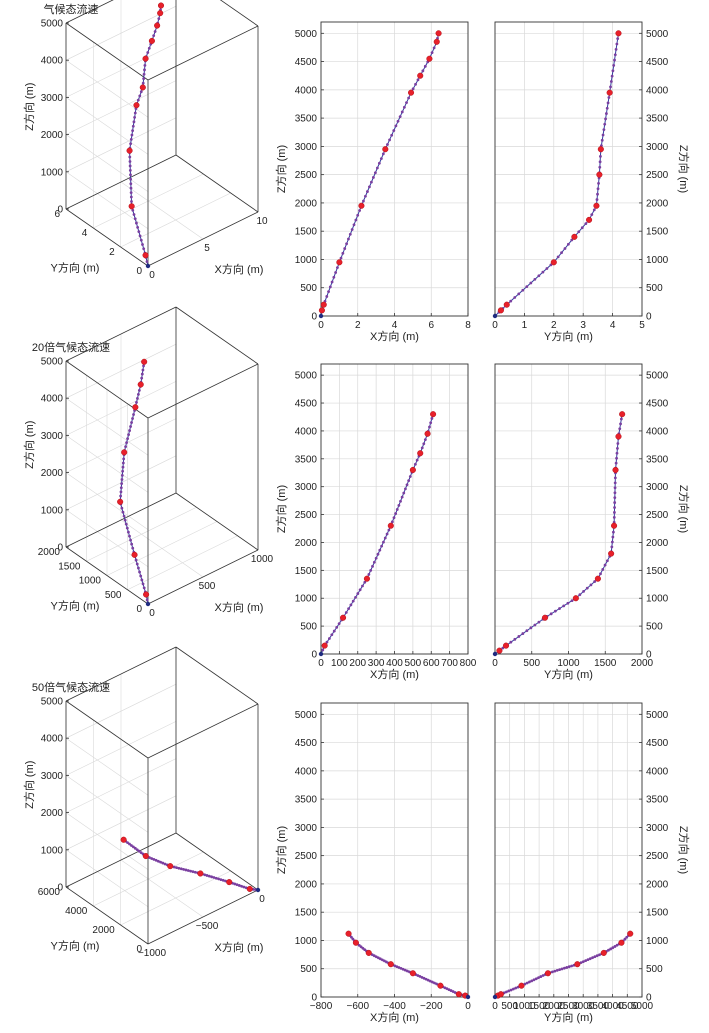 Image resolution: width=709 pixels, height=1033 pixels. I want to click on x-tick-label: 4000, so click(612, 1006).